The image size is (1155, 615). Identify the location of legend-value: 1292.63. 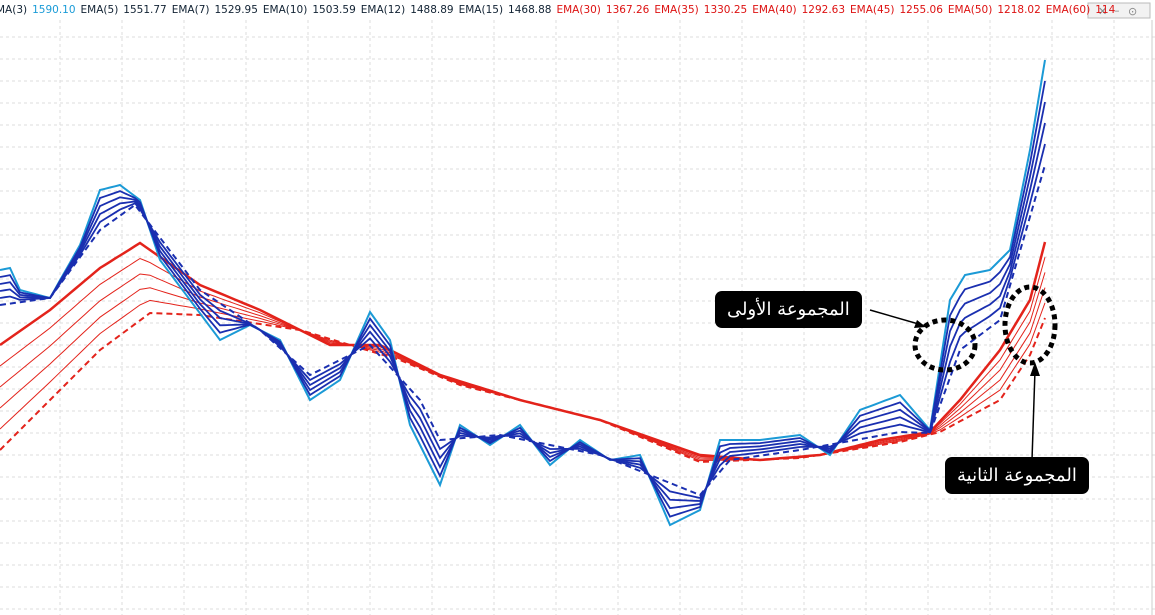
(823, 10).